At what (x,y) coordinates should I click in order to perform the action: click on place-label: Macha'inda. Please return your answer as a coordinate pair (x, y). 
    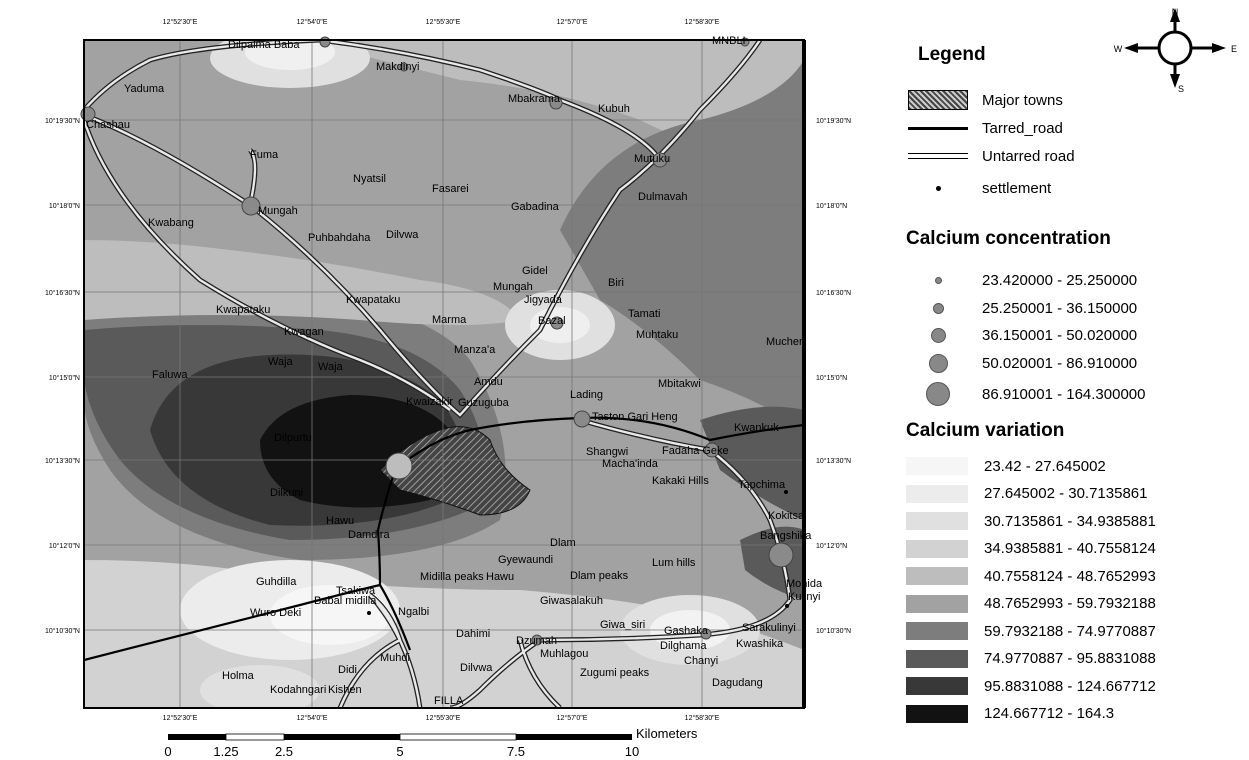
    Looking at the image, I should click on (630, 464).